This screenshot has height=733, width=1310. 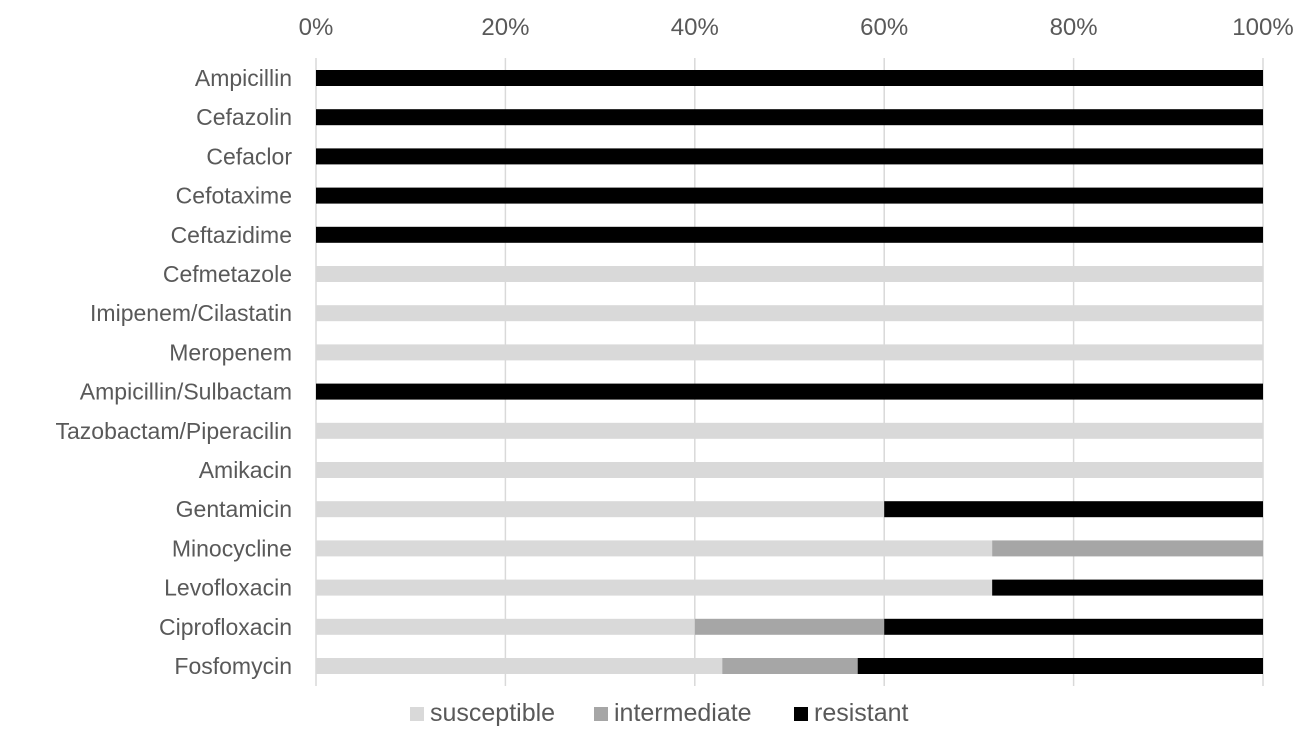 I want to click on legend-label: susceptible, so click(x=492, y=713).